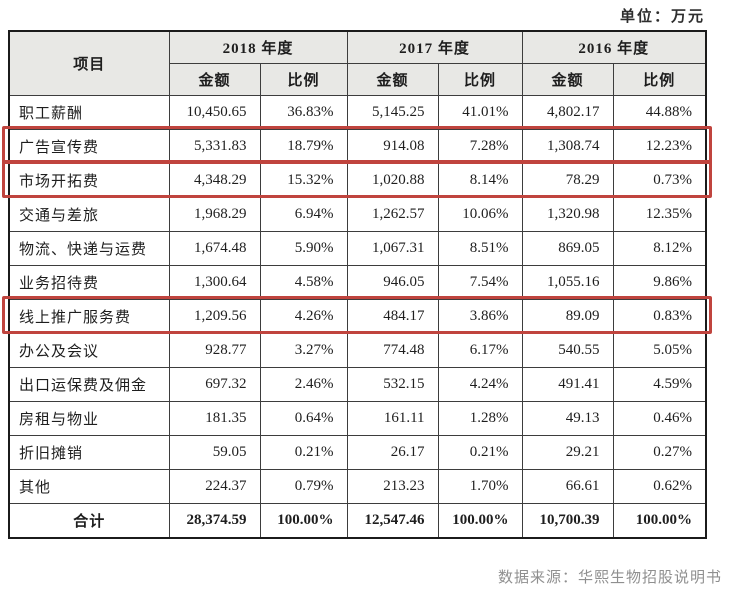 Image resolution: width=729 pixels, height=595 pixels. I want to click on amount-cell: 1,674.48, so click(214, 248).